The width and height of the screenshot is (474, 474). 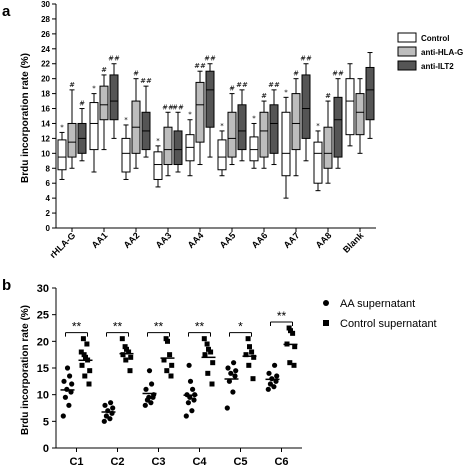 What do you see at coordinates (228, 240) in the screenshot?
I see `x-tick-label: AA5` at bounding box center [228, 240].